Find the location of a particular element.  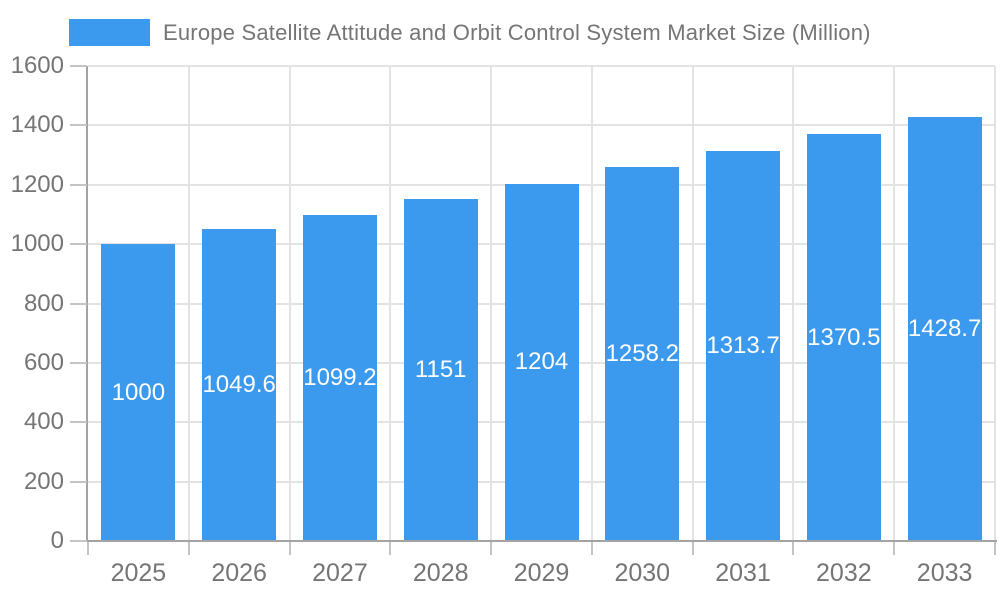

bar: 1099.2 is located at coordinates (339, 377).